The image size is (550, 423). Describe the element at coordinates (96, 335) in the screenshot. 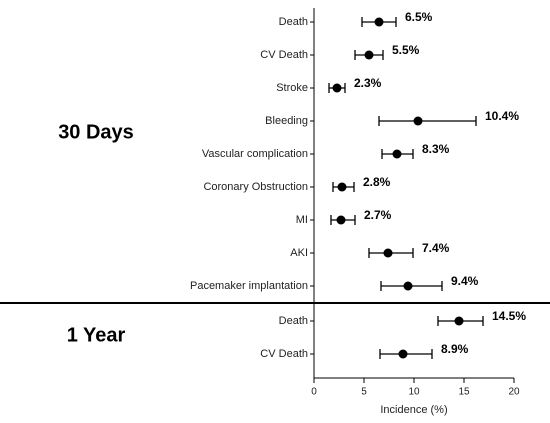

I see `group-label: 1 Year` at that location.